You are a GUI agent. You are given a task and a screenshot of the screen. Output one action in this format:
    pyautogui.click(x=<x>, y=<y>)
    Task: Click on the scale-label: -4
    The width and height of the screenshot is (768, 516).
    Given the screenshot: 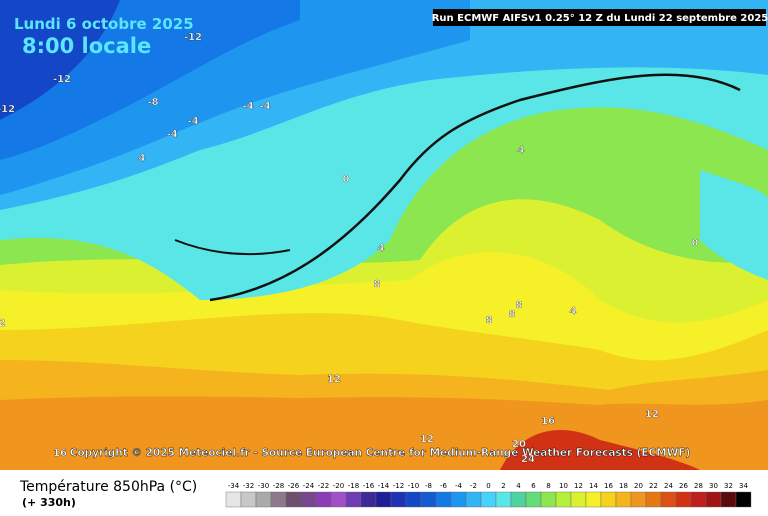 What is the action you would take?
    pyautogui.click(x=459, y=486)
    